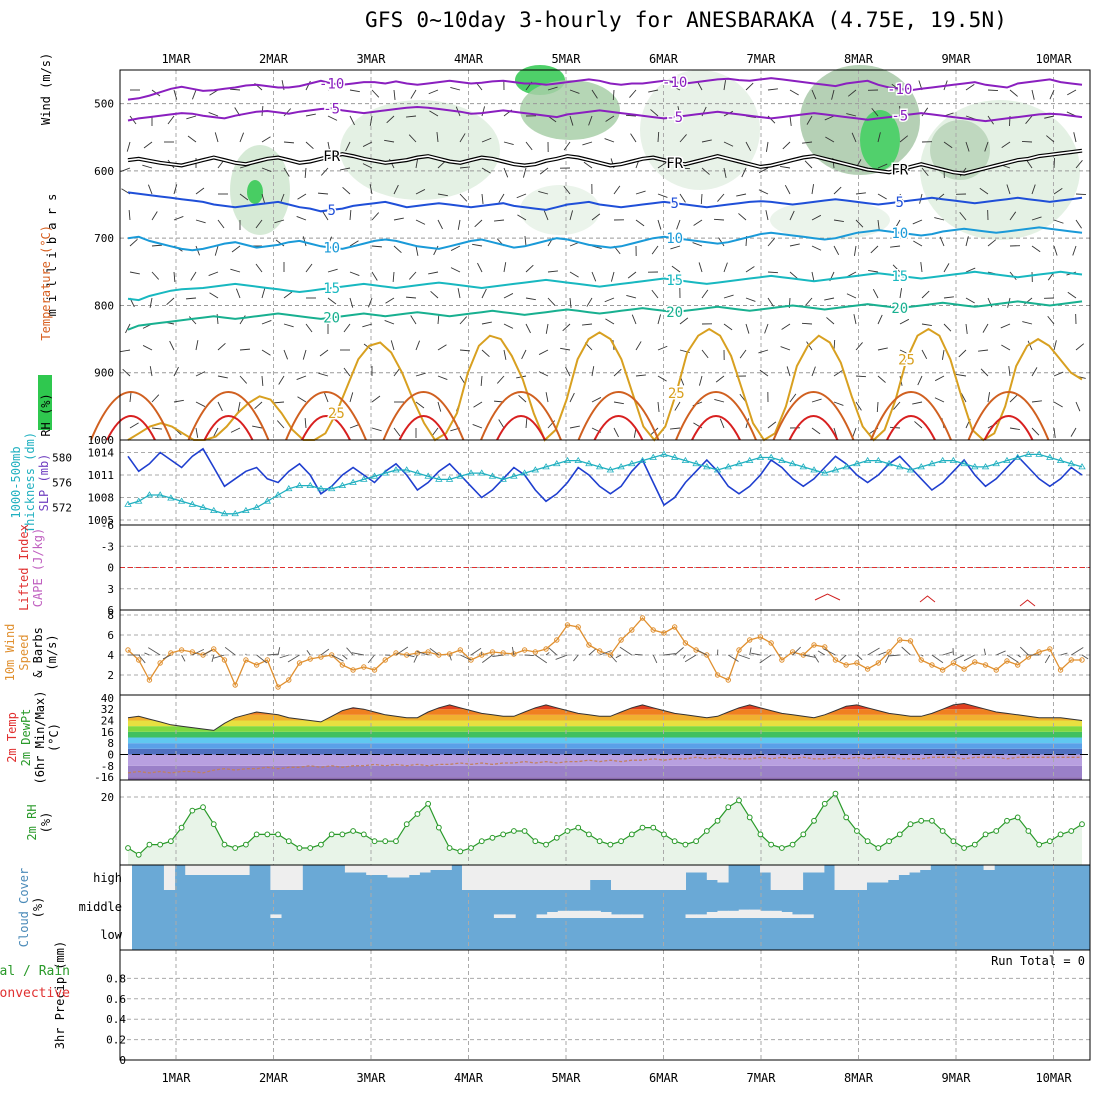 This screenshot has width=1100, height=1100. Describe the element at coordinates (104, 104) in the screenshot. I see `pressure-tick: 500` at that location.